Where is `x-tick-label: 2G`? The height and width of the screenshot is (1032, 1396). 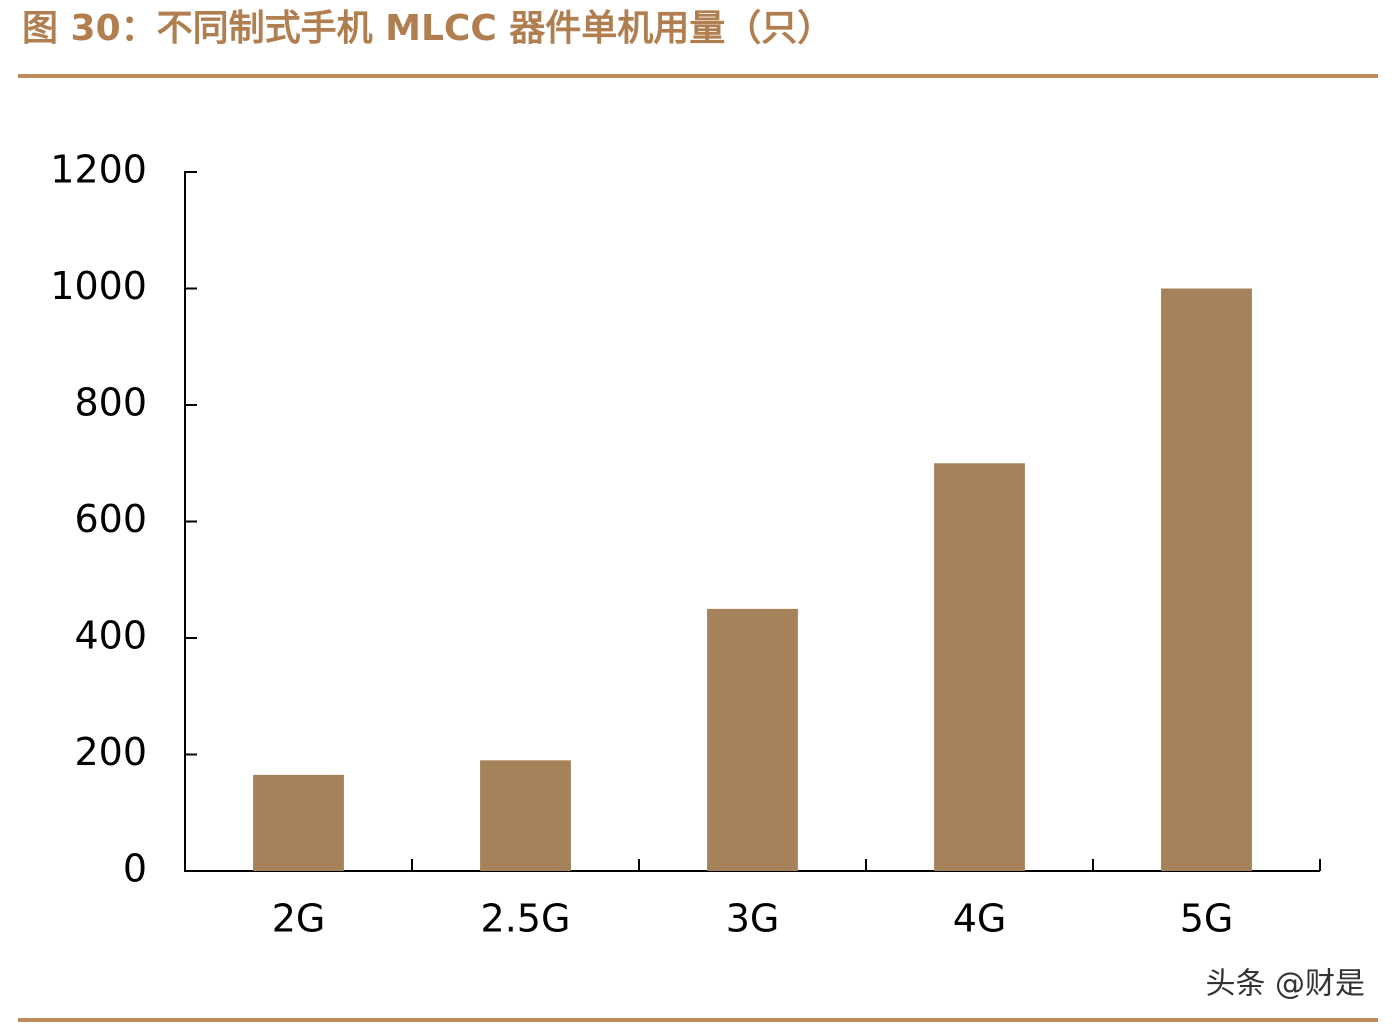 x-tick-label: 2G is located at coordinates (299, 919).